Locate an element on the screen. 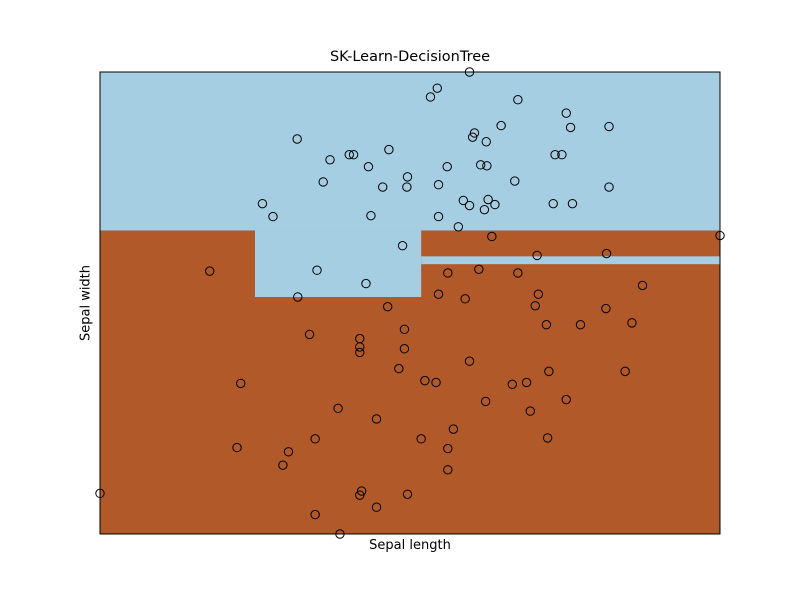 The height and width of the screenshot is (600, 800). x-axis-label: Sepal length is located at coordinates (410, 545).